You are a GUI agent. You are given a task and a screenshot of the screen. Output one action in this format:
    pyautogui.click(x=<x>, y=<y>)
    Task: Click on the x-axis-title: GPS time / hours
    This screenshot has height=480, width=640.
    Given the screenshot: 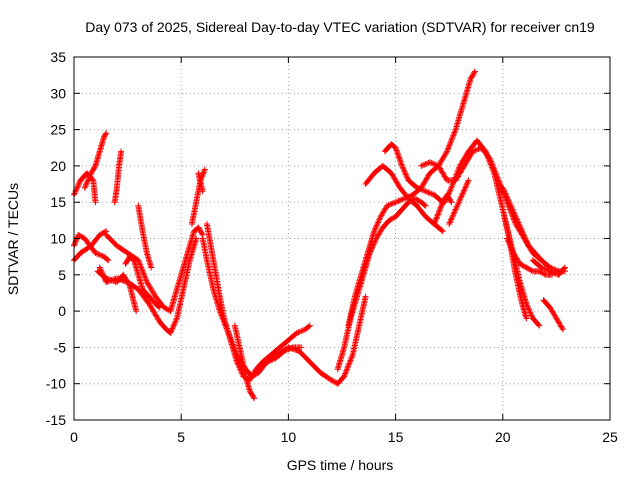 What is the action you would take?
    pyautogui.click(x=340, y=465)
    